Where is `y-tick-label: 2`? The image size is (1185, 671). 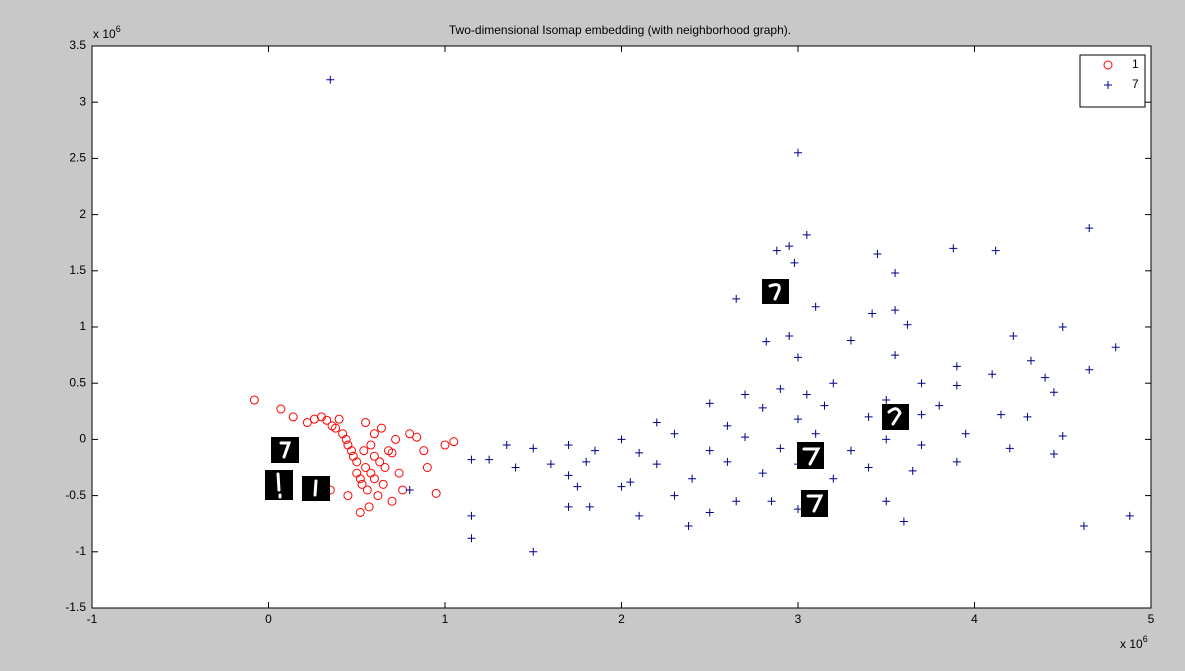 y-tick-label: 2 is located at coordinates (82, 214).